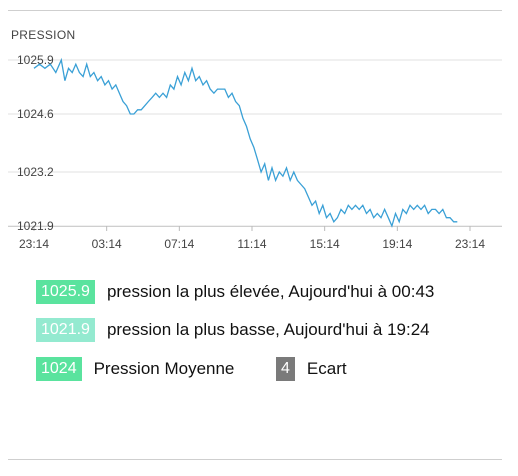 The height and width of the screenshot is (476, 518). I want to click on pressure-range-row: 4 Ecart, so click(311, 369).